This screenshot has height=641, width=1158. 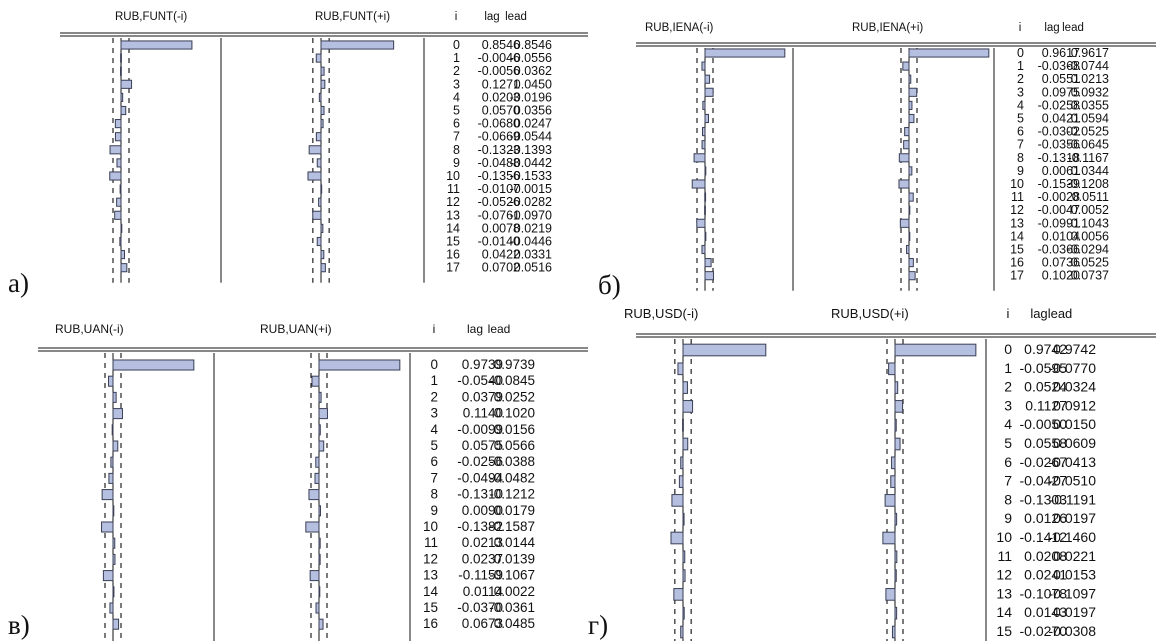 What do you see at coordinates (870, 313) in the screenshot?
I see `series-title-2: RUB,USD(+i)` at bounding box center [870, 313].